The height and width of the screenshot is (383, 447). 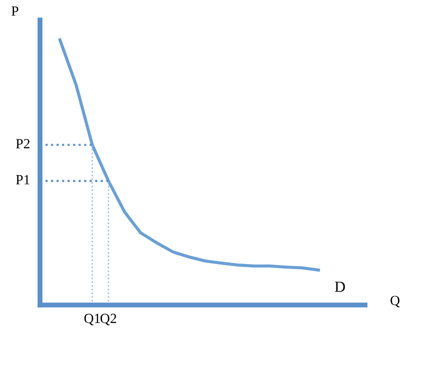 What do you see at coordinates (339, 287) in the screenshot?
I see `text: D` at bounding box center [339, 287].